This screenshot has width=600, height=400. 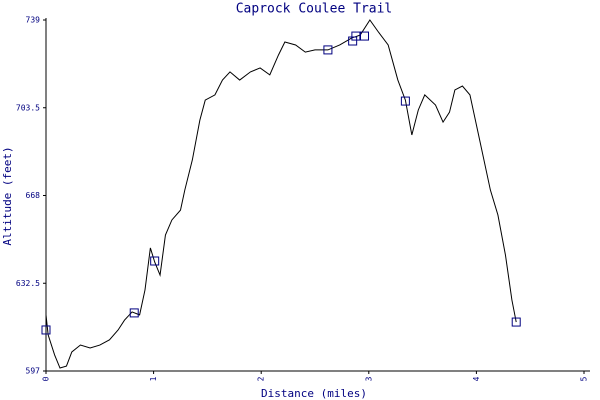 I want to click on y-tick-label: 597, so click(x=33, y=371).